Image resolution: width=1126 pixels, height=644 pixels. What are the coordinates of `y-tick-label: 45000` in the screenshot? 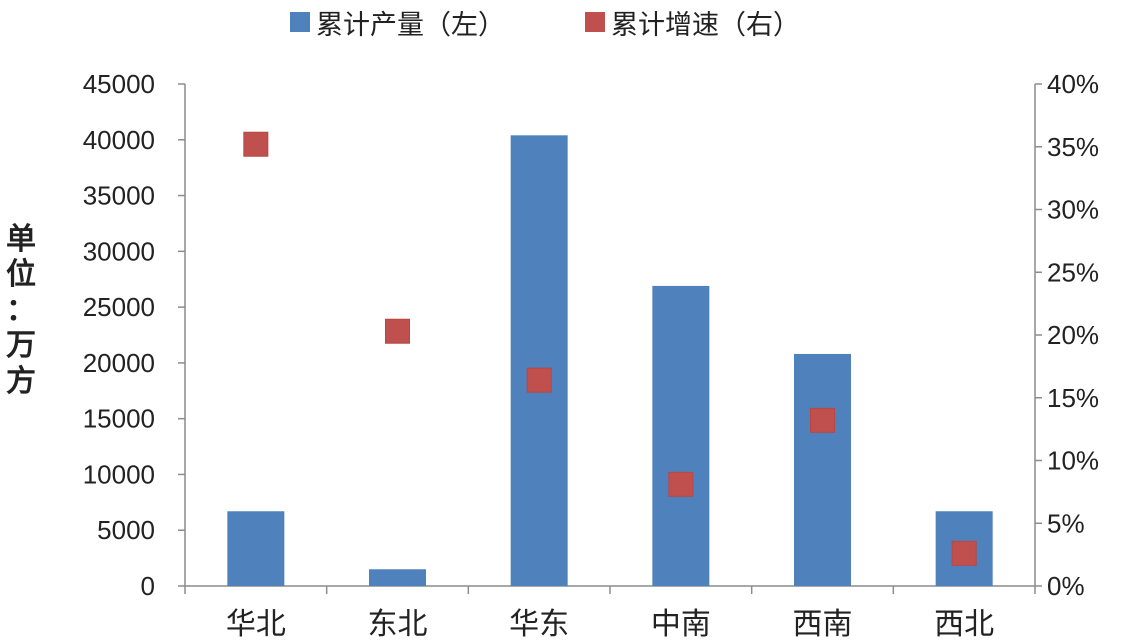 It's located at (119, 84).